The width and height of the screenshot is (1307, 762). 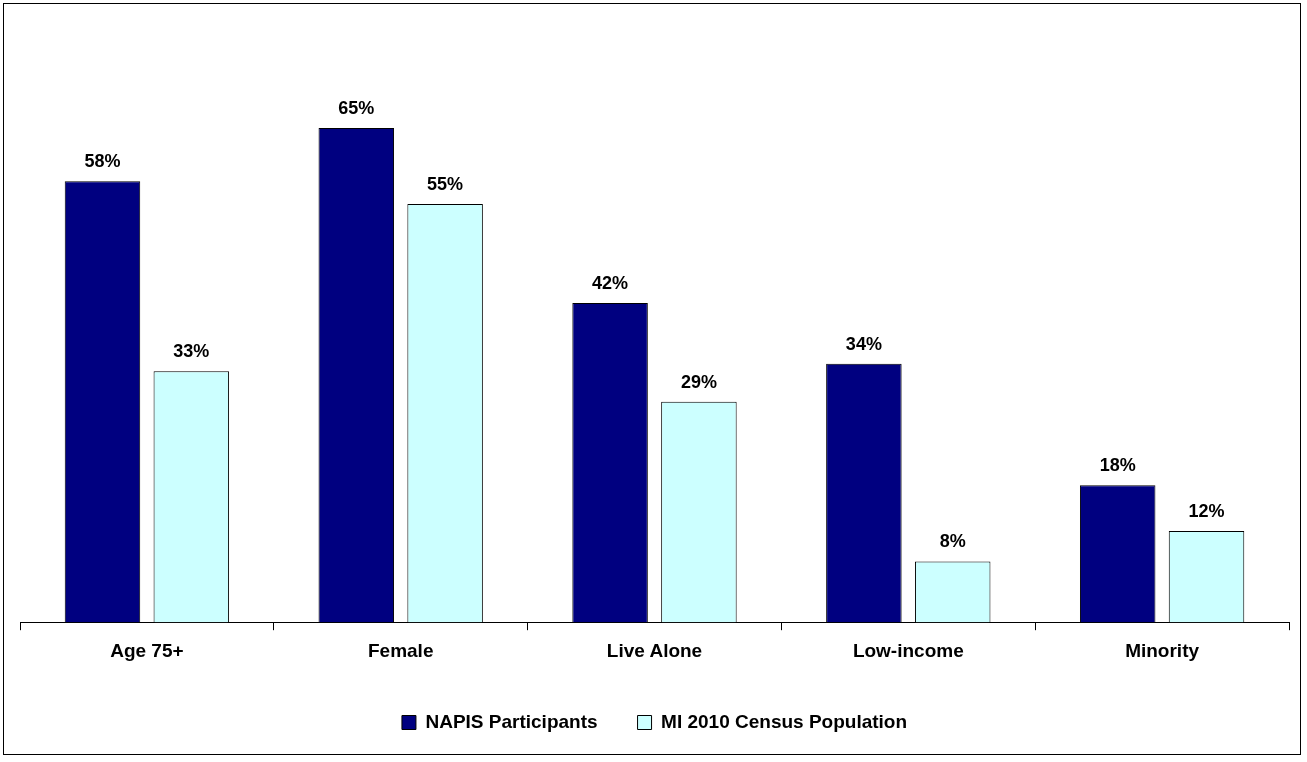 What do you see at coordinates (1162, 650) in the screenshot?
I see `x-tick-label: Minority` at bounding box center [1162, 650].